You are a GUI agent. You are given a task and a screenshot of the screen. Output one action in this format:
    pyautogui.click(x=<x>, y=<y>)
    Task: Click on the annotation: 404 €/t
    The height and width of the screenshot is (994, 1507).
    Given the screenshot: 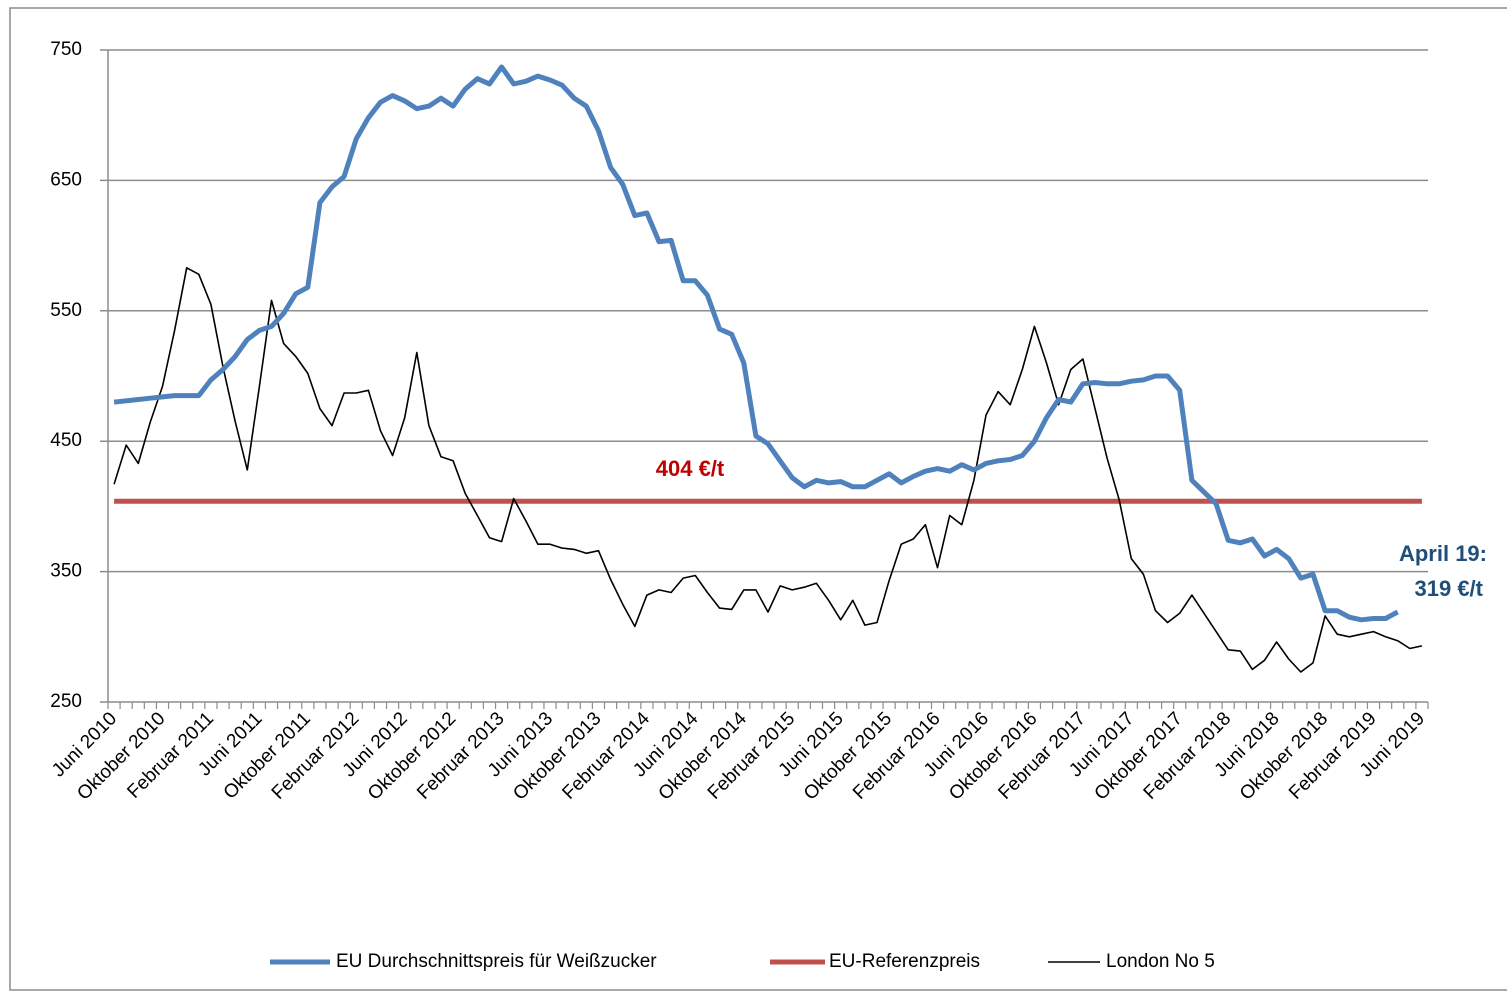 What is the action you would take?
    pyautogui.click(x=690, y=468)
    